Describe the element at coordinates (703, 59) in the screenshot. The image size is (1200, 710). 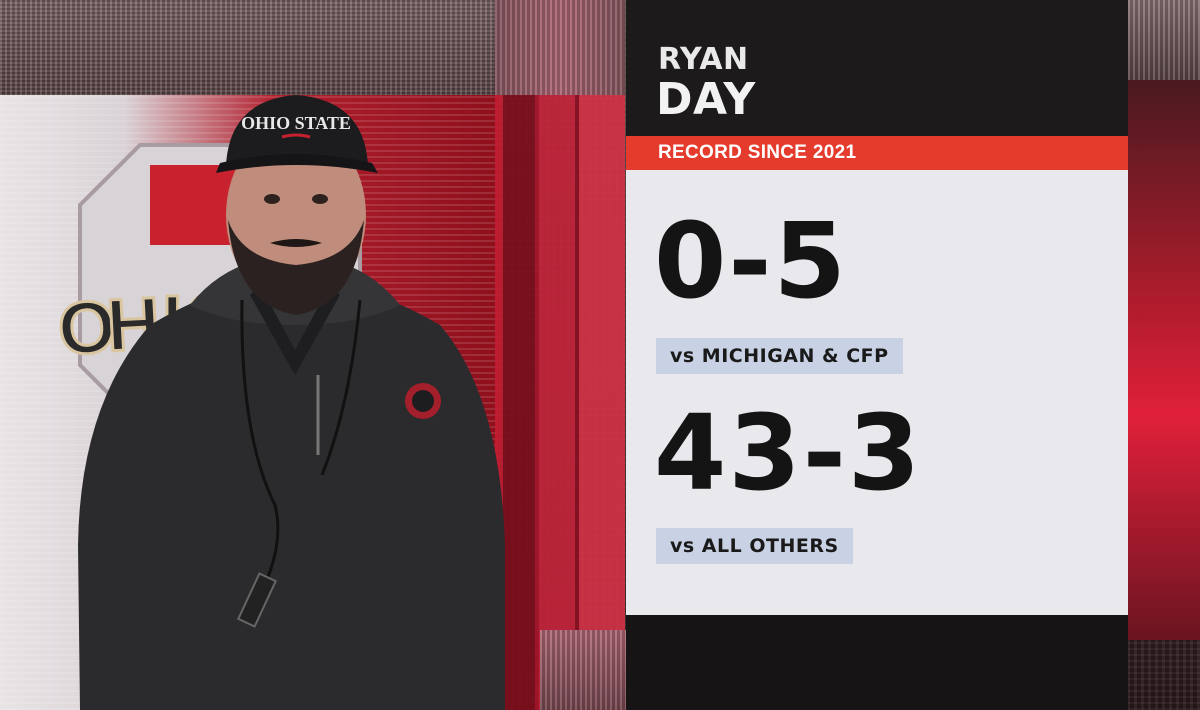
I see `coach-first-name: RYAN` at that location.